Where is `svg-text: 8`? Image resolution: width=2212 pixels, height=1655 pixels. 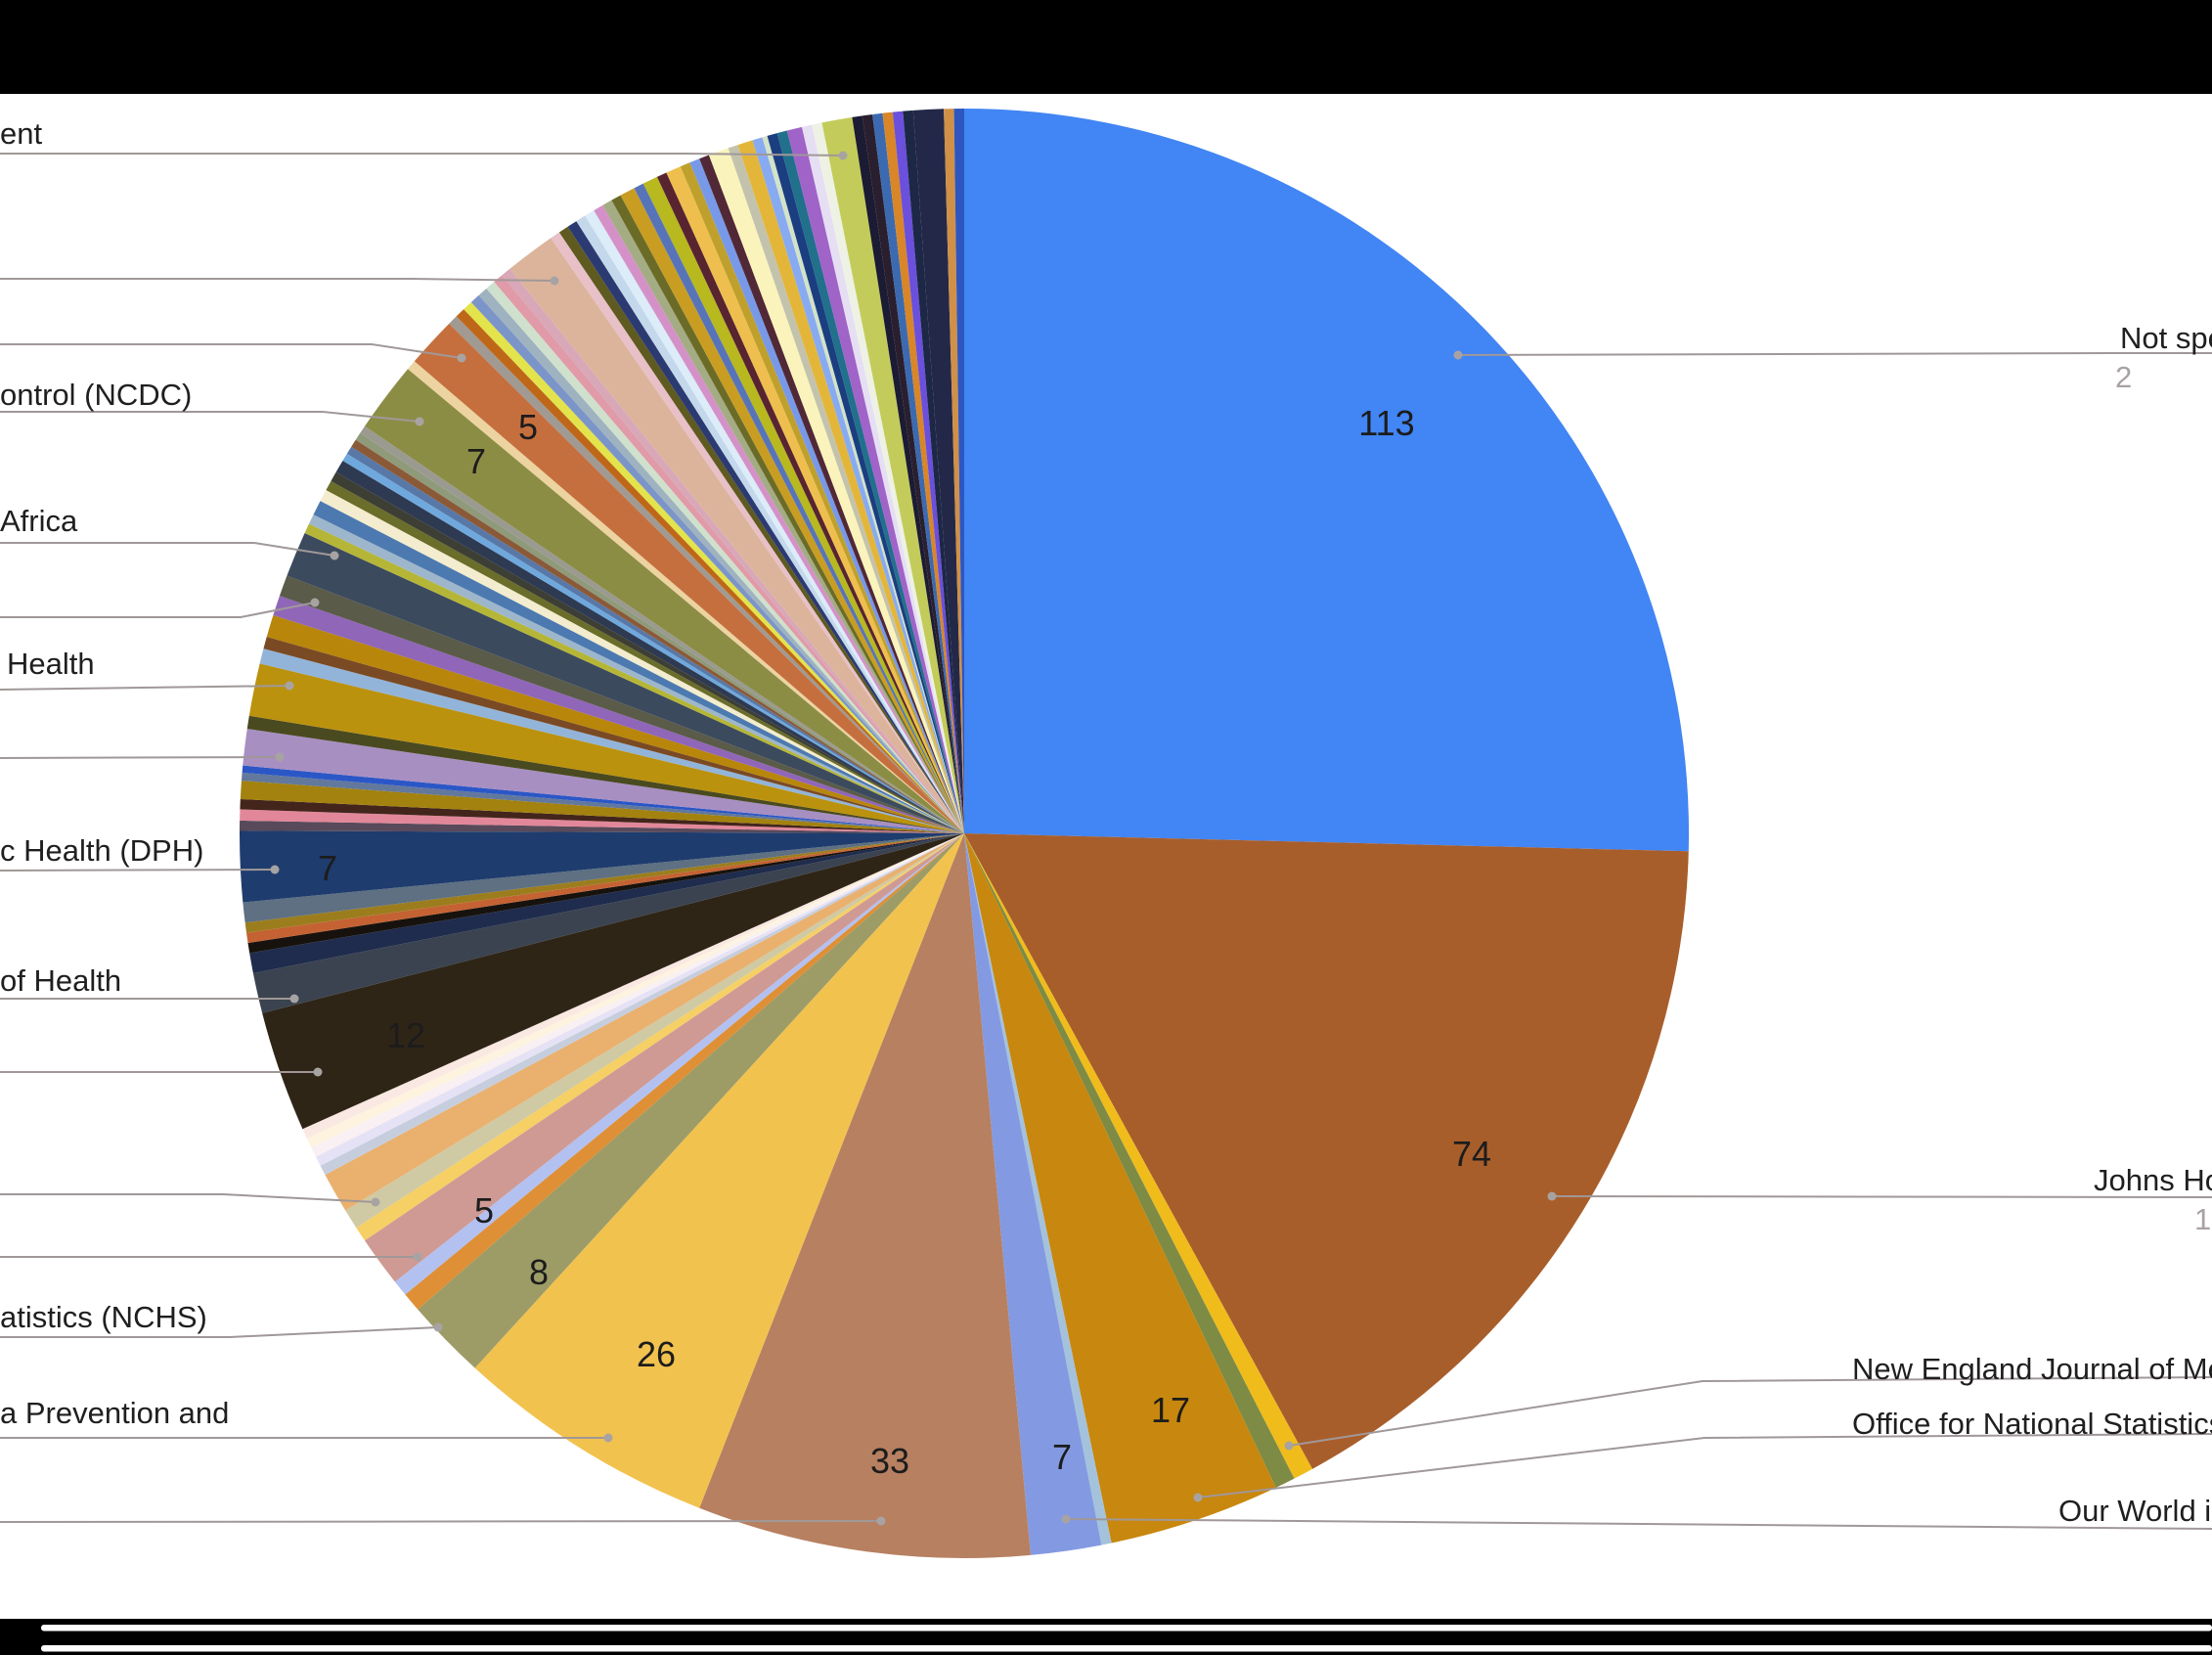 svg-text: 8 is located at coordinates (539, 1272).